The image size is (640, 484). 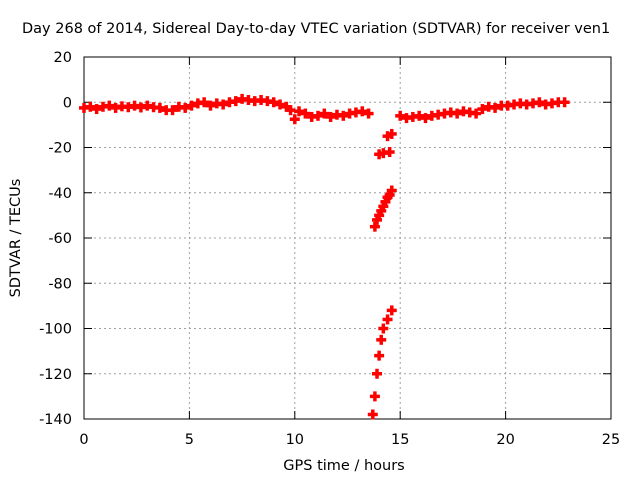 I want to click on x-axis-label: GPS time / hours, so click(x=343, y=466).